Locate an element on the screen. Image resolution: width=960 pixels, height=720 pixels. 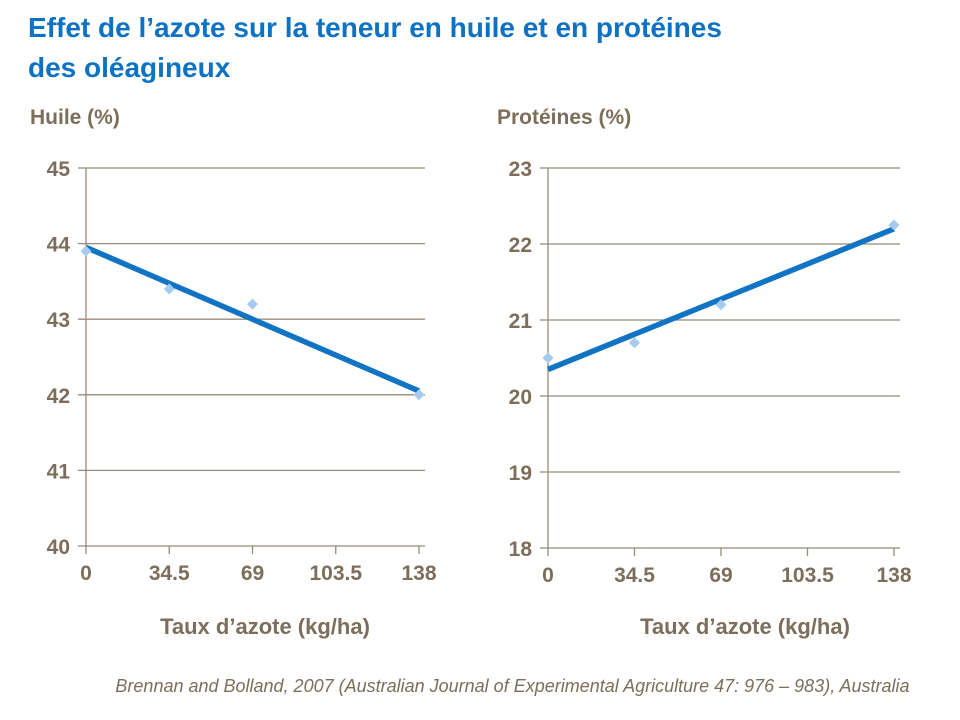
svg-text: 43 is located at coordinates (58, 320).